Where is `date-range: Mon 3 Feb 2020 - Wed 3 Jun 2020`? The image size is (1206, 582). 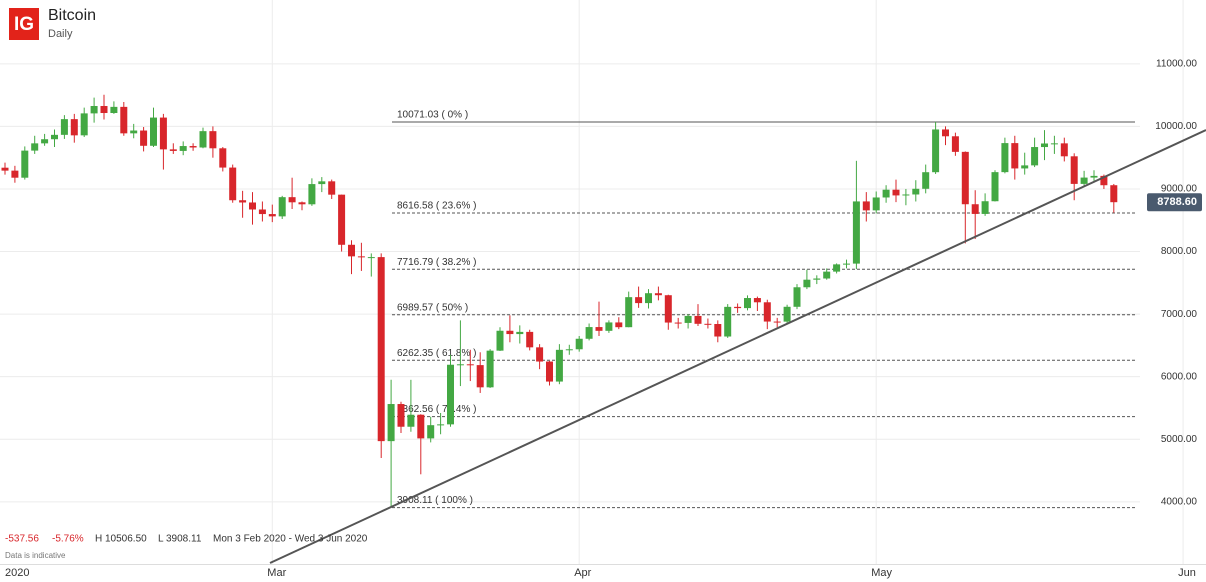
date-range: Mon 3 Feb 2020 - Wed 3 Jun 2020 is located at coordinates (290, 539).